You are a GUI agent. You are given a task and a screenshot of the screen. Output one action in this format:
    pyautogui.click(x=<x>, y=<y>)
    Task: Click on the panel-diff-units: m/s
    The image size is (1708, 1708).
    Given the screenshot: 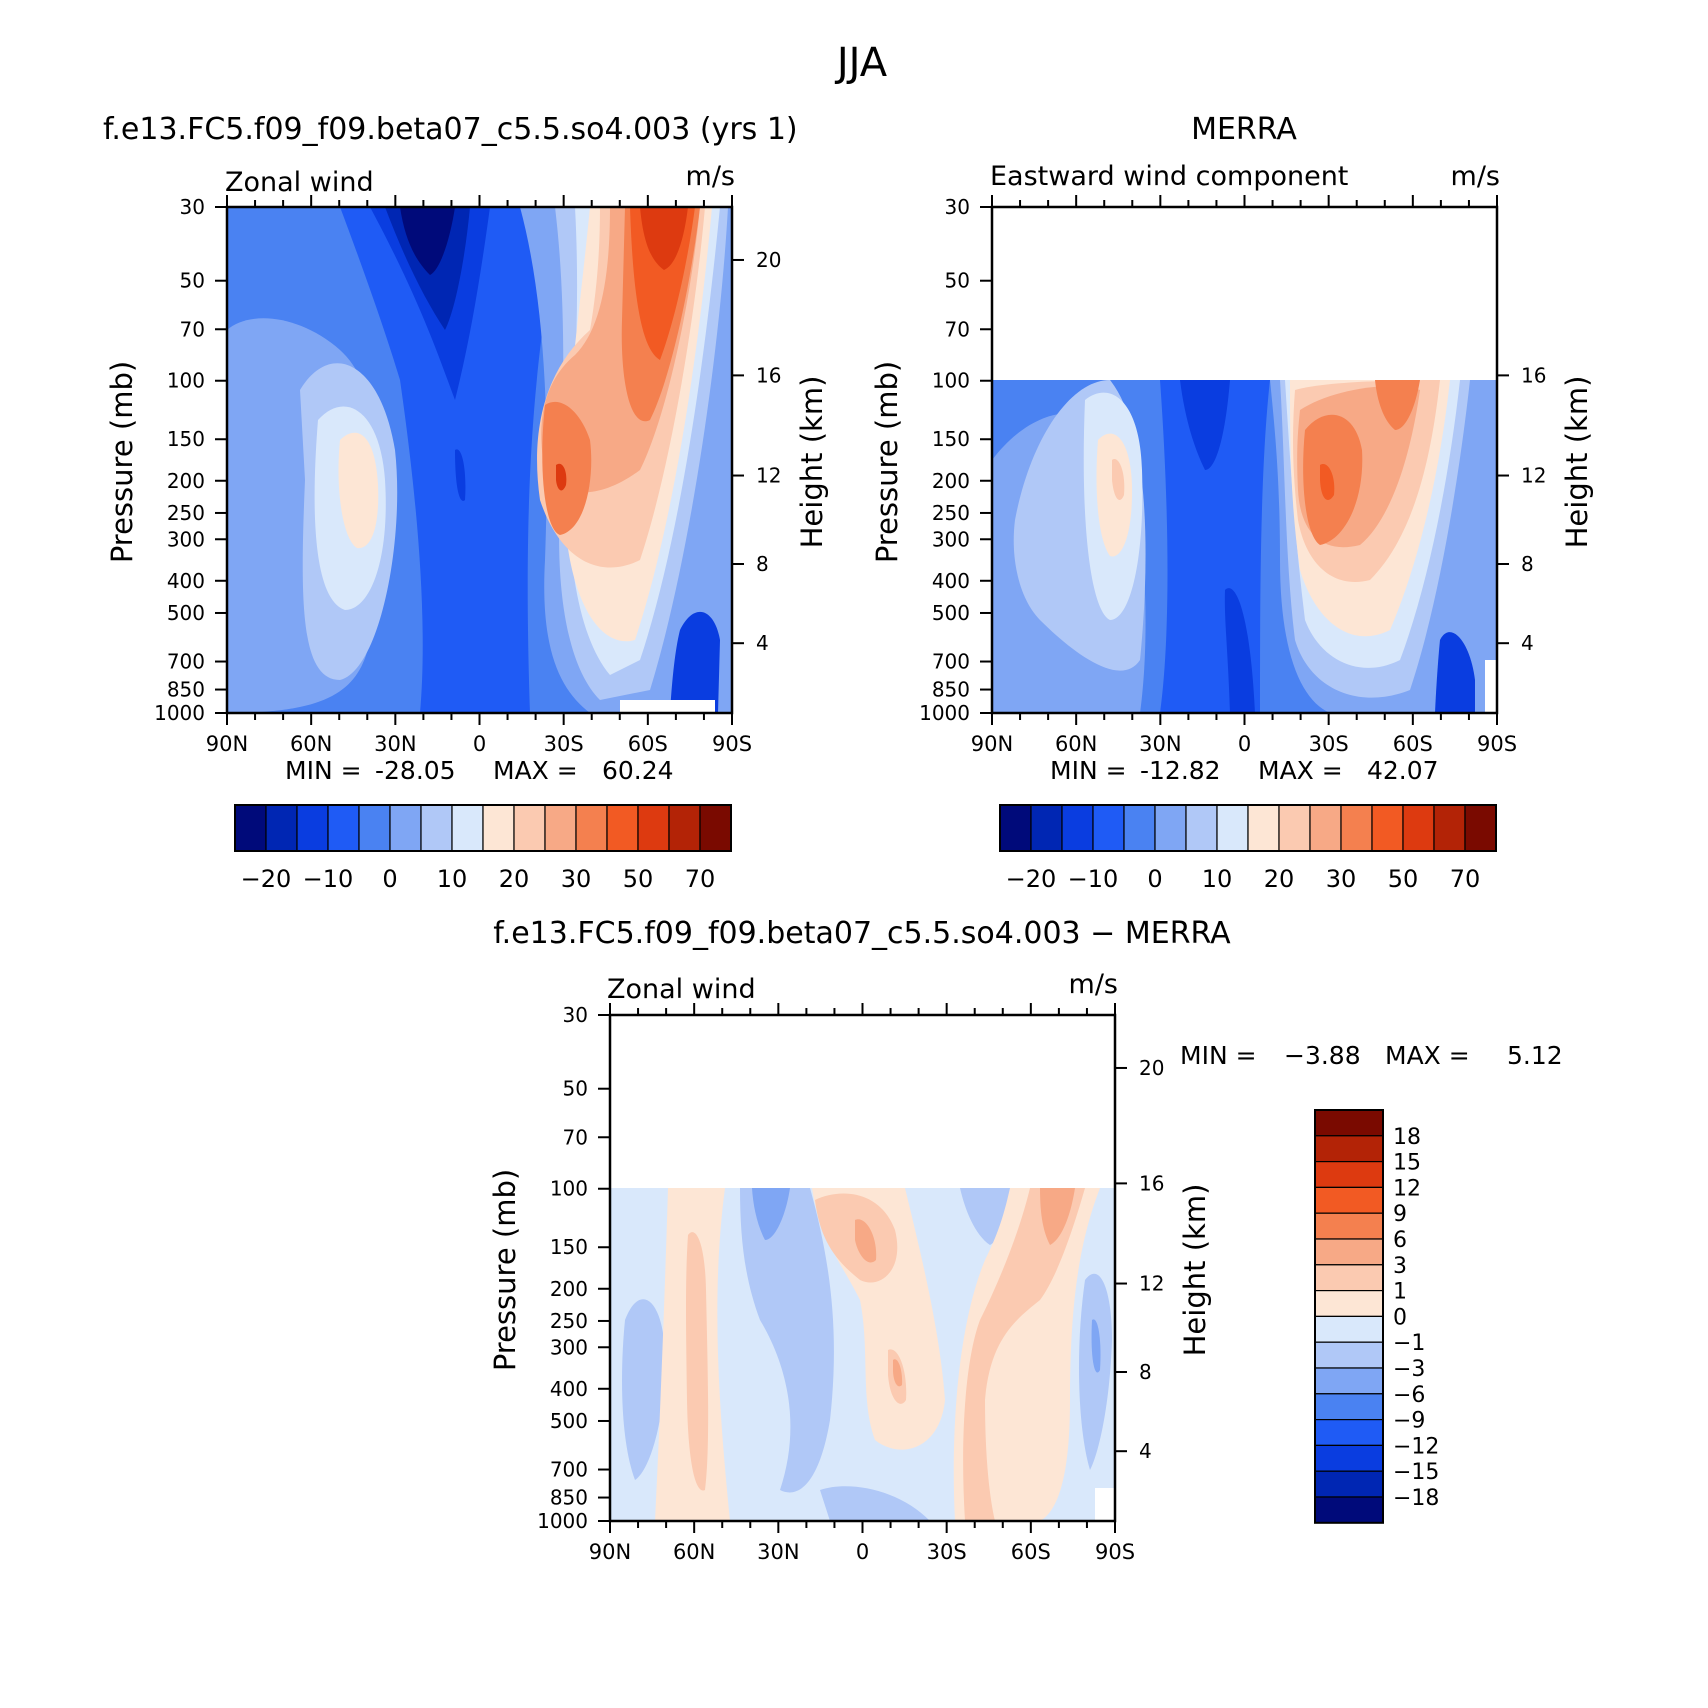 What is the action you would take?
    pyautogui.click(x=1093, y=984)
    